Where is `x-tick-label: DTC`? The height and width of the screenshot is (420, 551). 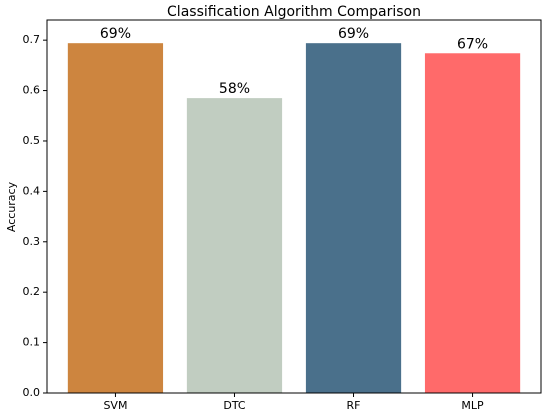 x-tick-label: DTC is located at coordinates (234, 405).